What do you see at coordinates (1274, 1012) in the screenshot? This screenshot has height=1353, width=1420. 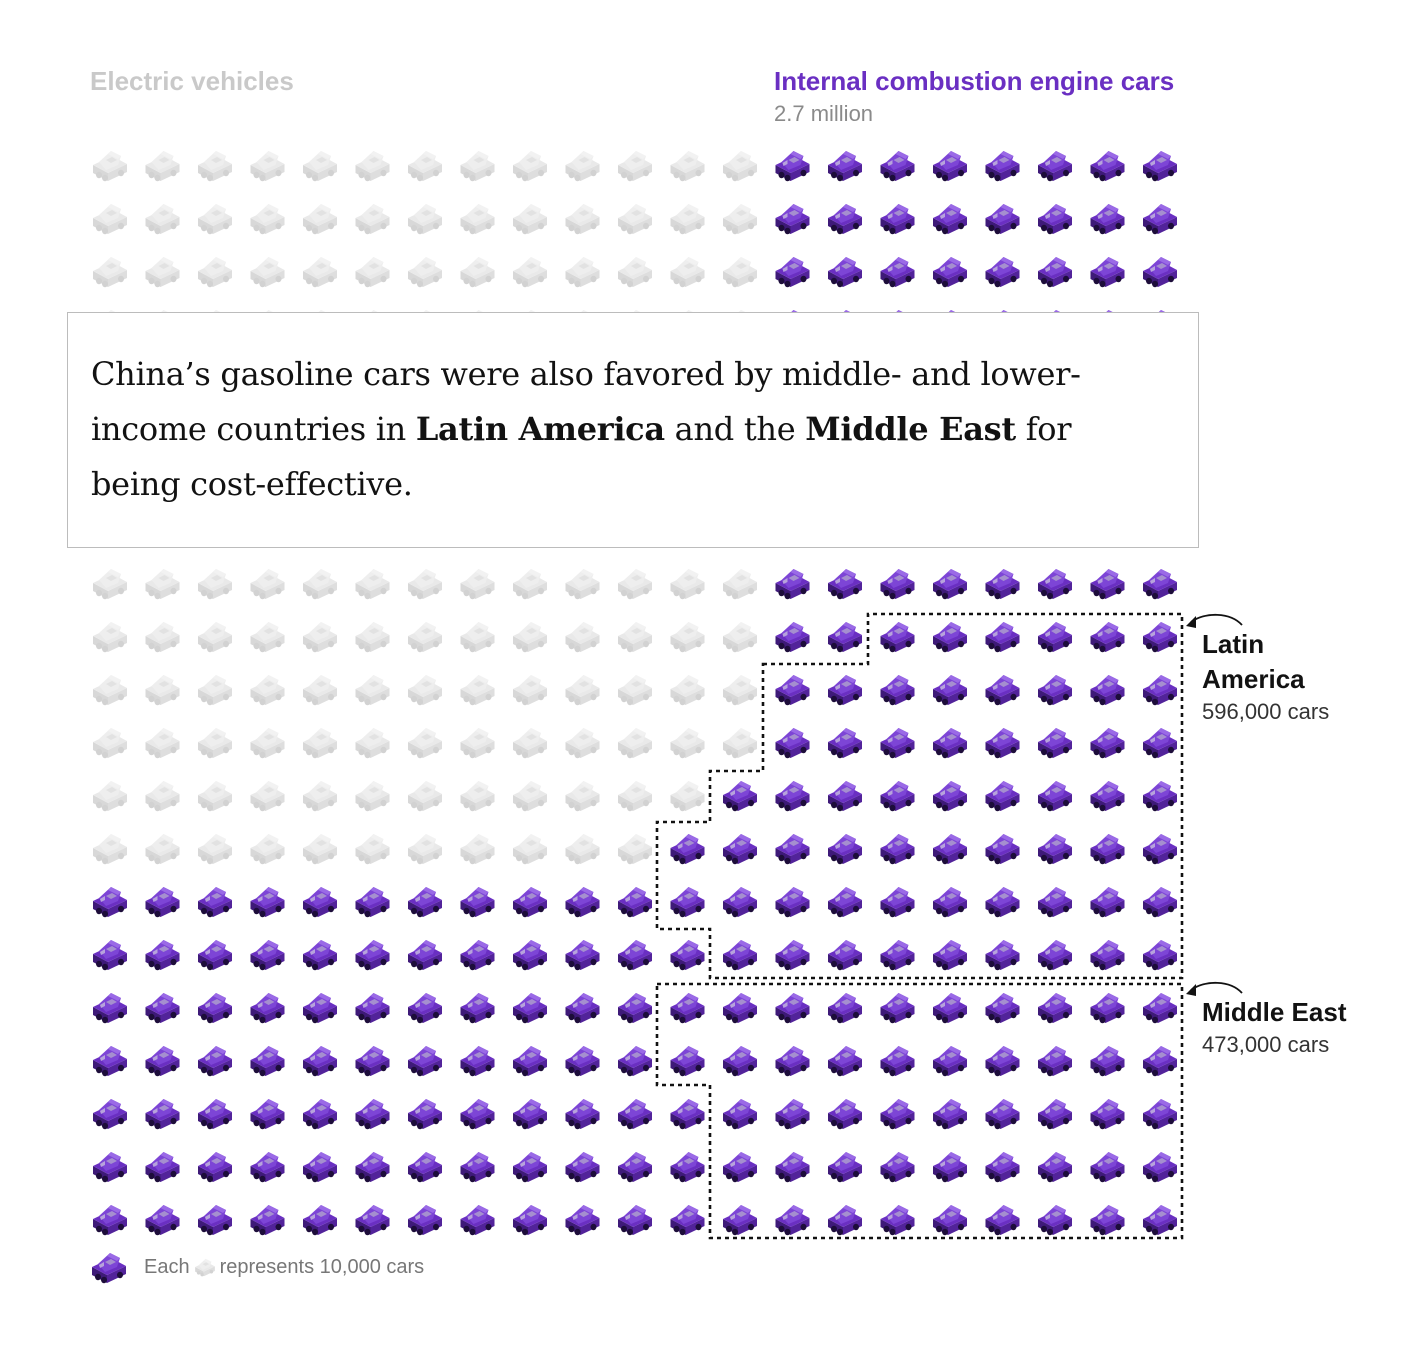 I see `middle-east-label: Middle East` at bounding box center [1274, 1012].